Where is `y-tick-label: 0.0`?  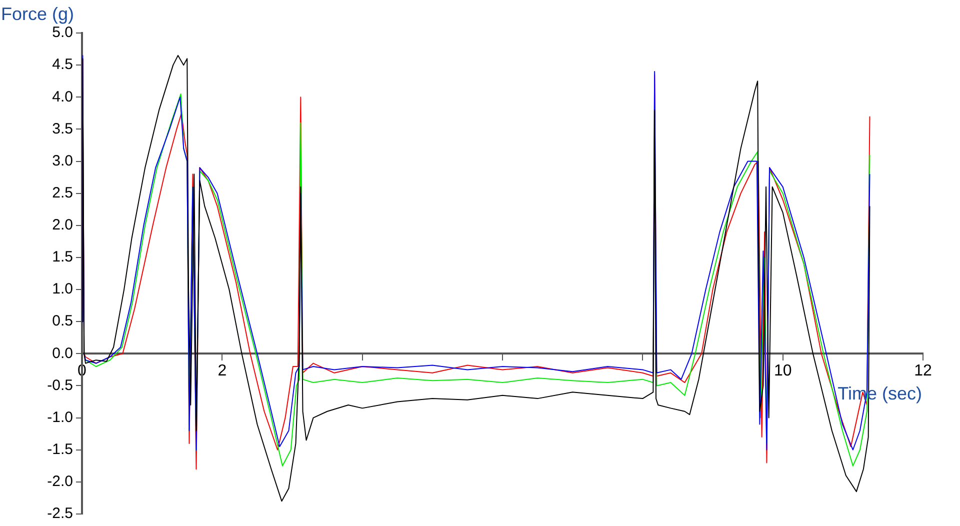
y-tick-label: 0.0 is located at coordinates (62, 353).